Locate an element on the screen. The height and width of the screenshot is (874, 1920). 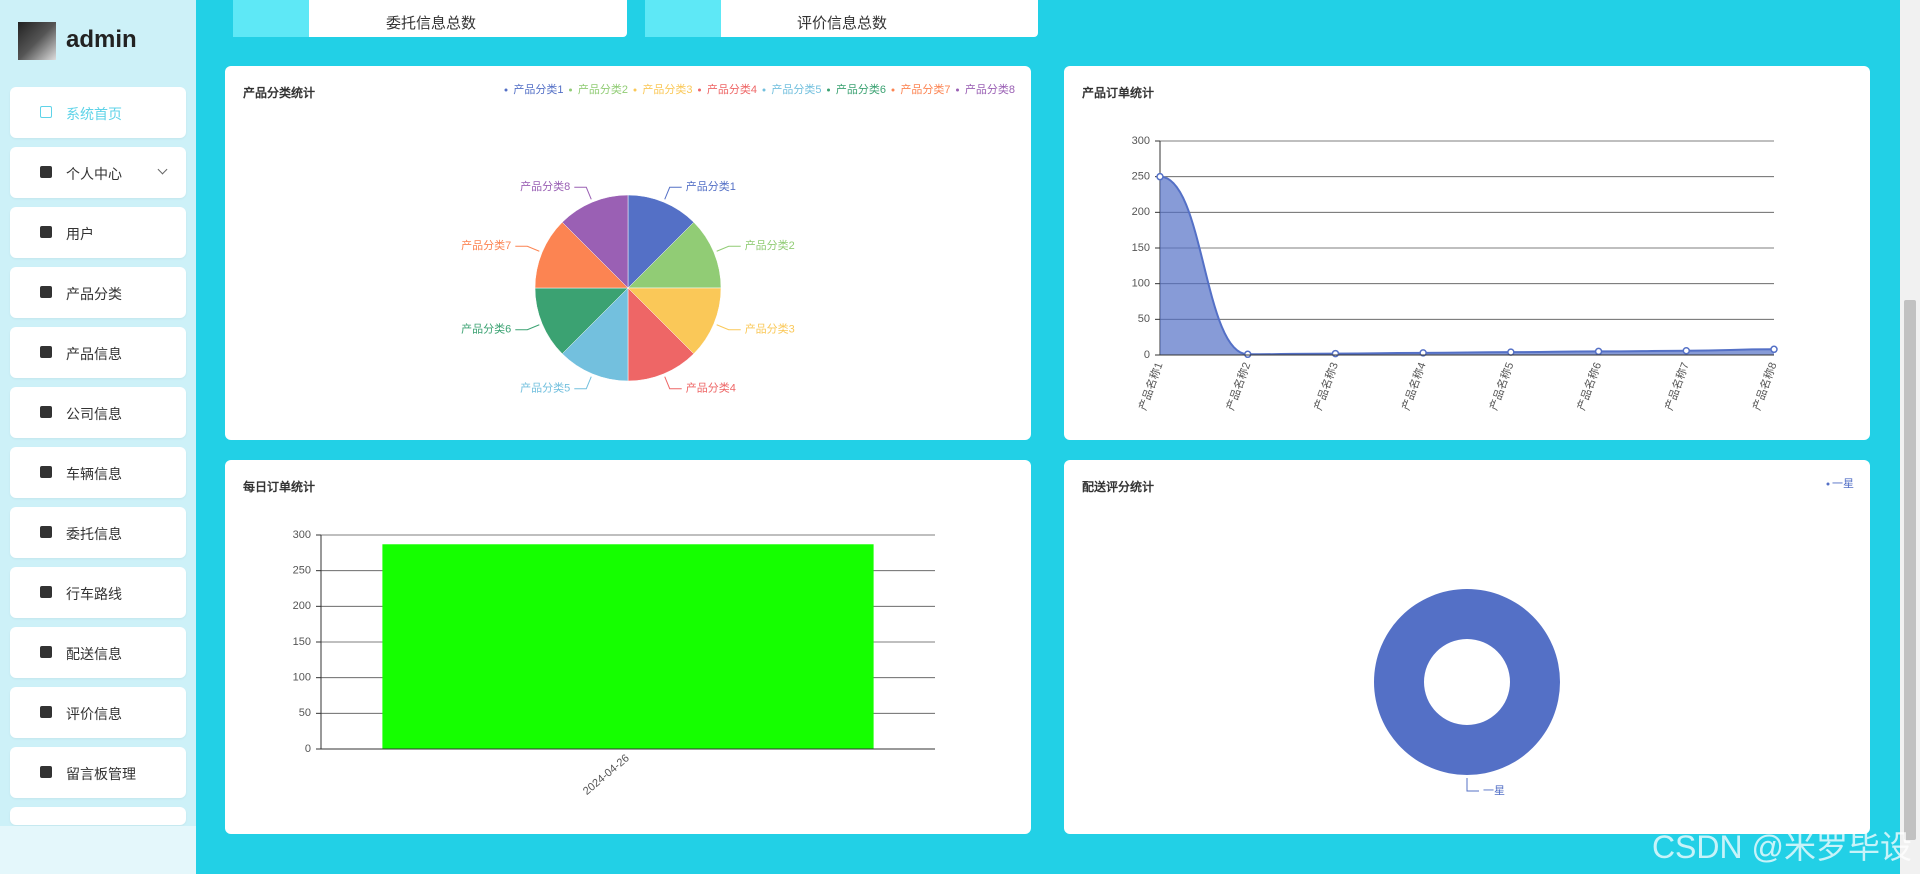
menu-label: 公司信息 is located at coordinates (94, 414).